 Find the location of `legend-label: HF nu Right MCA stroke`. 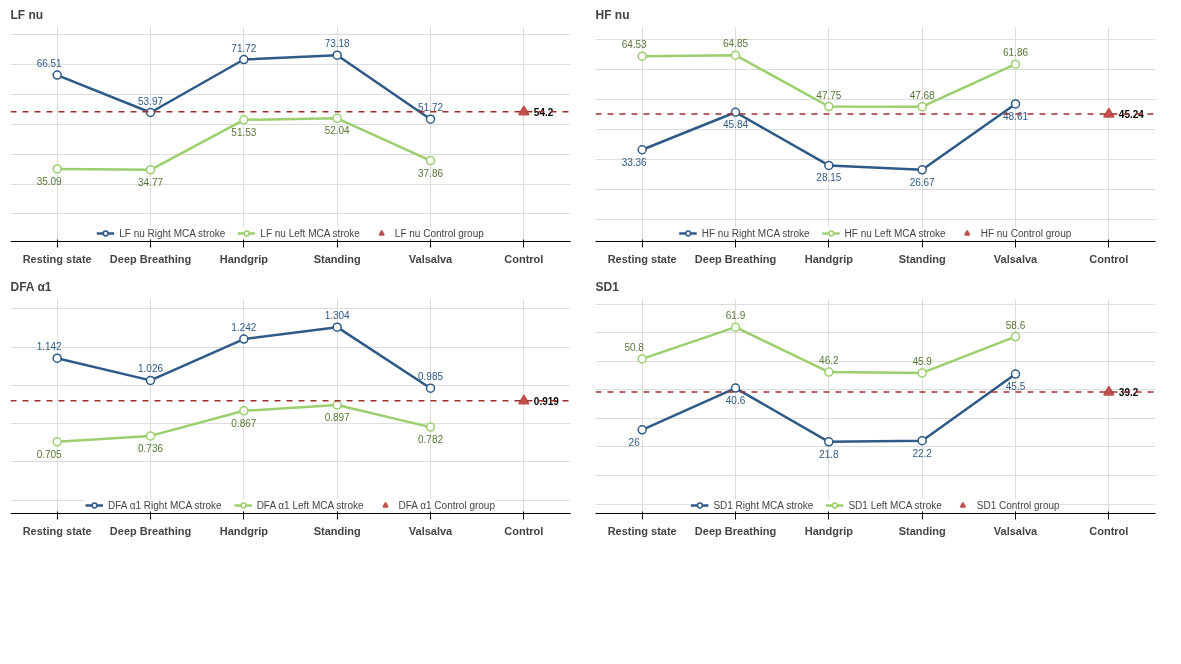

legend-label: HF nu Right MCA stroke is located at coordinates (755, 233).